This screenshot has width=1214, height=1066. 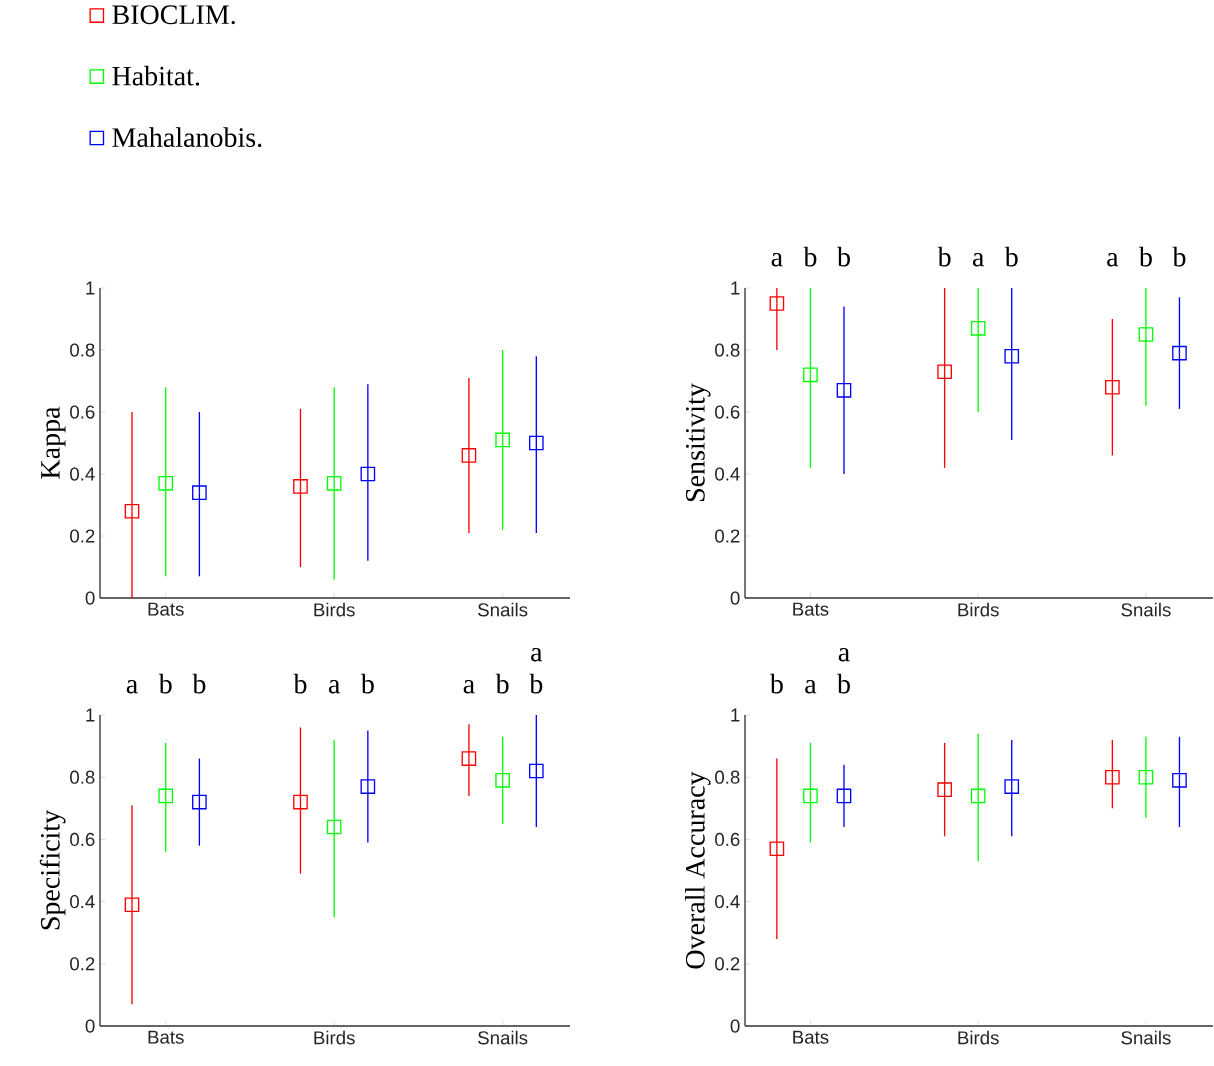 What do you see at coordinates (187, 137) in the screenshot?
I see `legend-label: Mahalanobis.` at bounding box center [187, 137].